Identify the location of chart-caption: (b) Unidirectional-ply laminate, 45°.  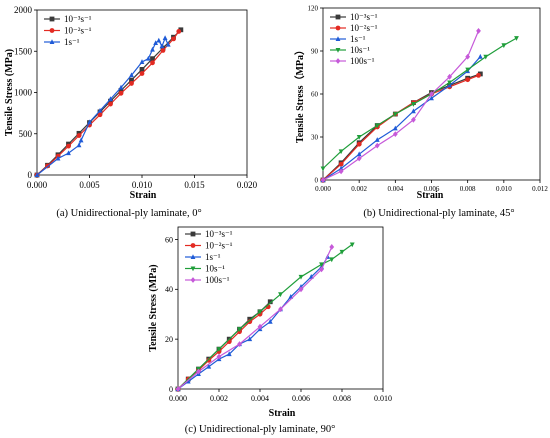
(438, 213).